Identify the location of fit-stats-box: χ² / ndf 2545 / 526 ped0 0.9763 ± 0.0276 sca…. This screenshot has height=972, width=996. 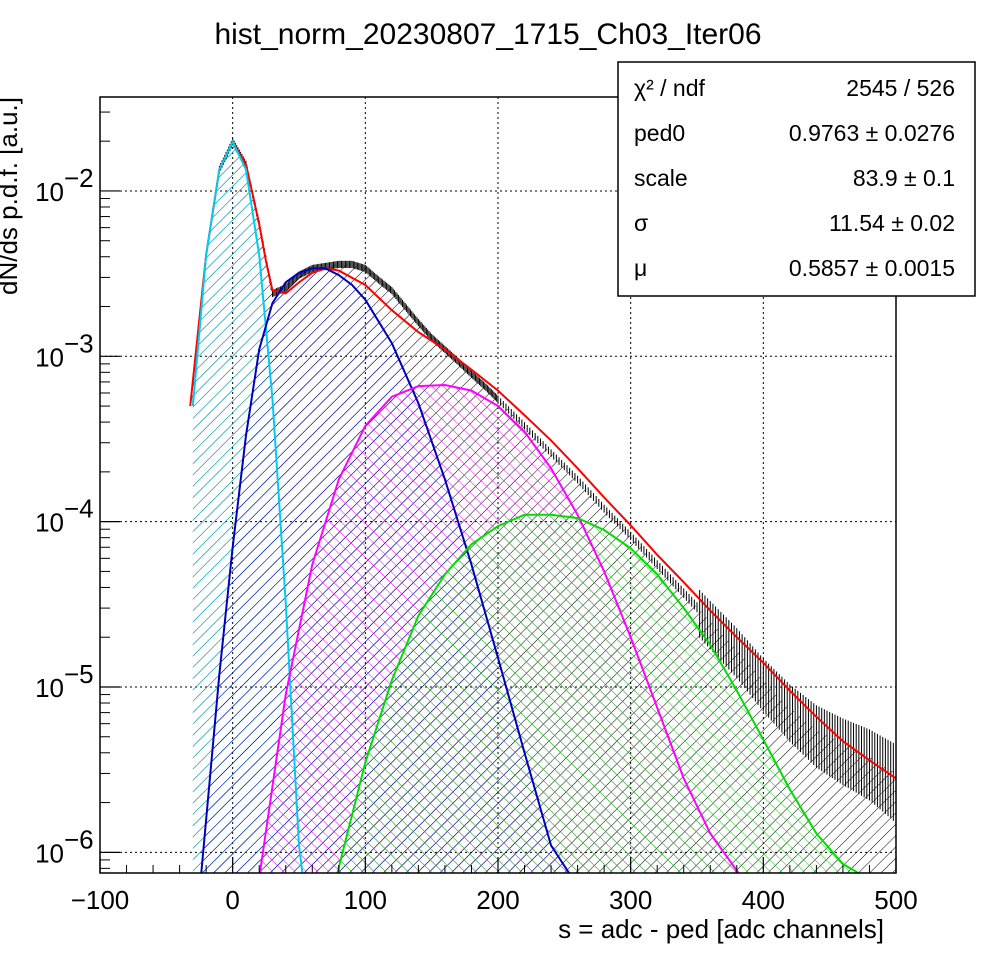
(796, 179).